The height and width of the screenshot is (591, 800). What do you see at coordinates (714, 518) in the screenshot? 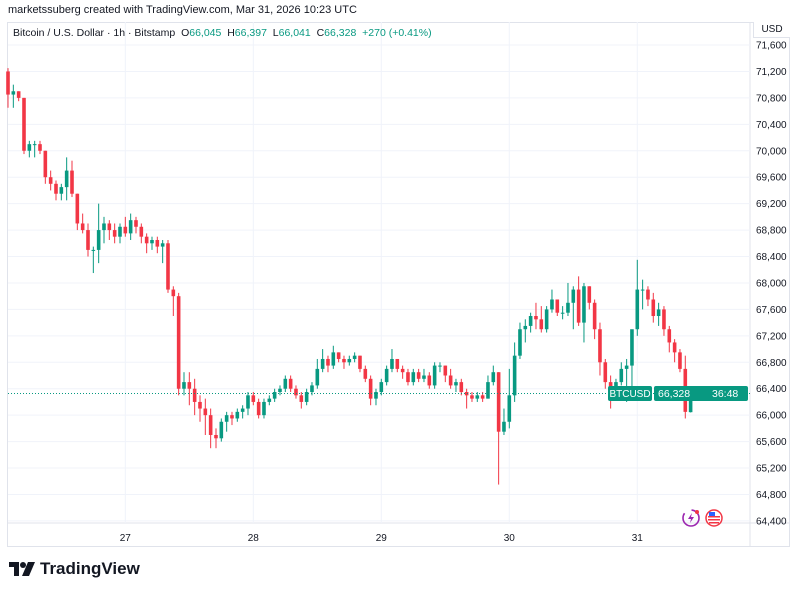
I see `us-flag-icon` at bounding box center [714, 518].